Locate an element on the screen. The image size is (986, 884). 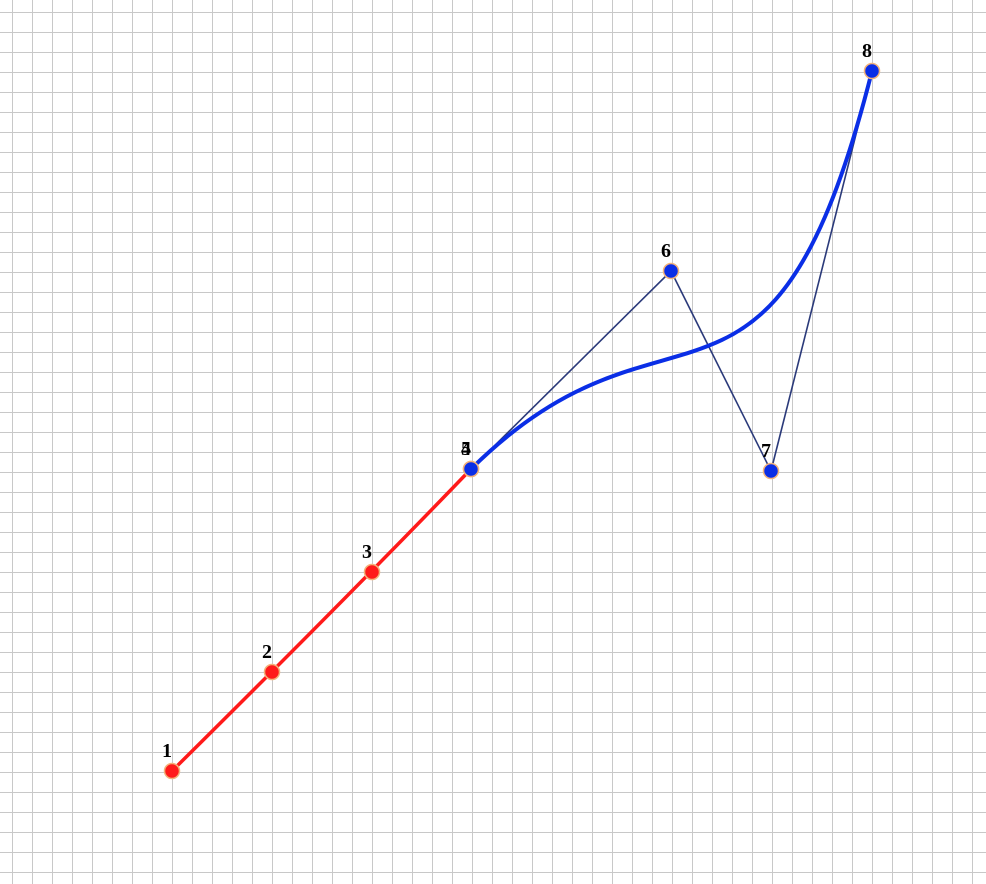
point-label-2: 2 is located at coordinates (267, 652).